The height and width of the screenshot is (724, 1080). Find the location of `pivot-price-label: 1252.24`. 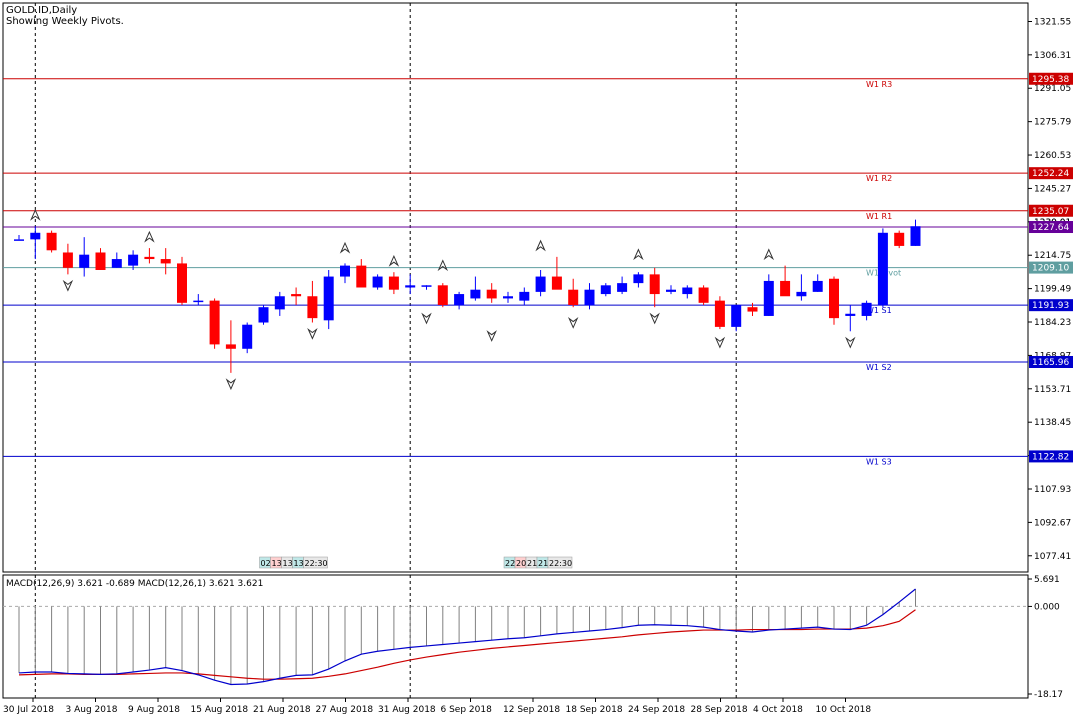

pivot-price-label: 1252.24 is located at coordinates (1050, 174).